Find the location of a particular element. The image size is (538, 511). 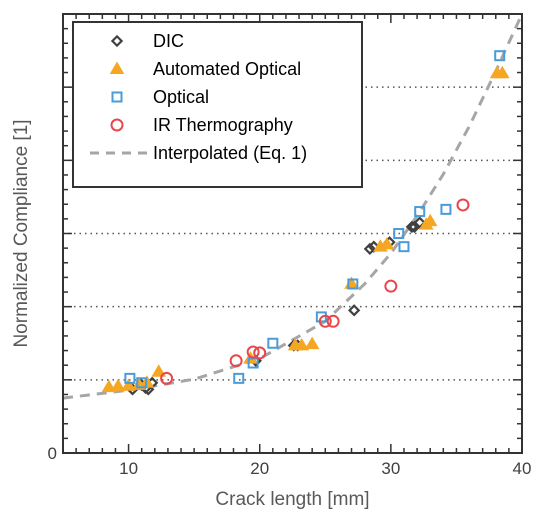

legend-label: DIC is located at coordinates (168, 41).